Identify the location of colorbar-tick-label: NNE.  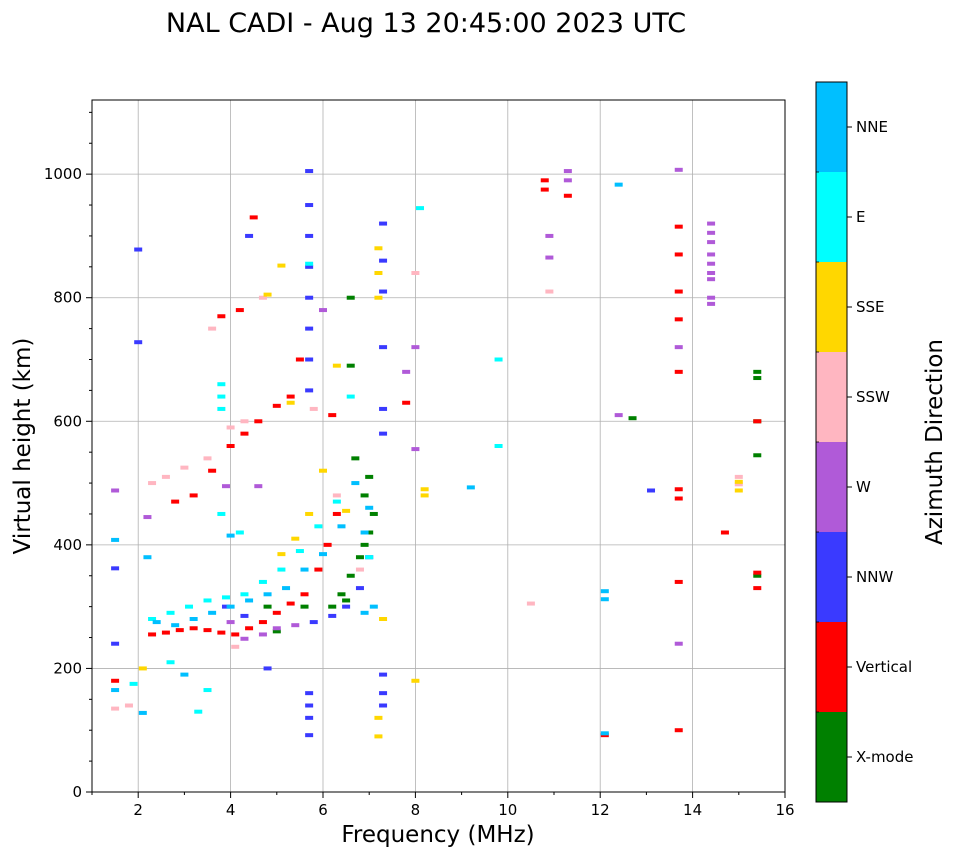
(872, 127).